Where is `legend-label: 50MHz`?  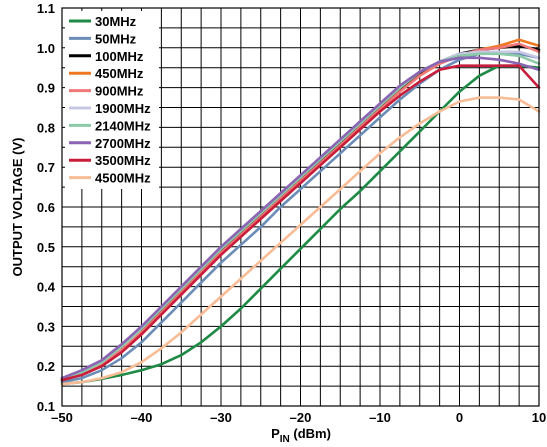 legend-label: 50MHz is located at coordinates (116, 38).